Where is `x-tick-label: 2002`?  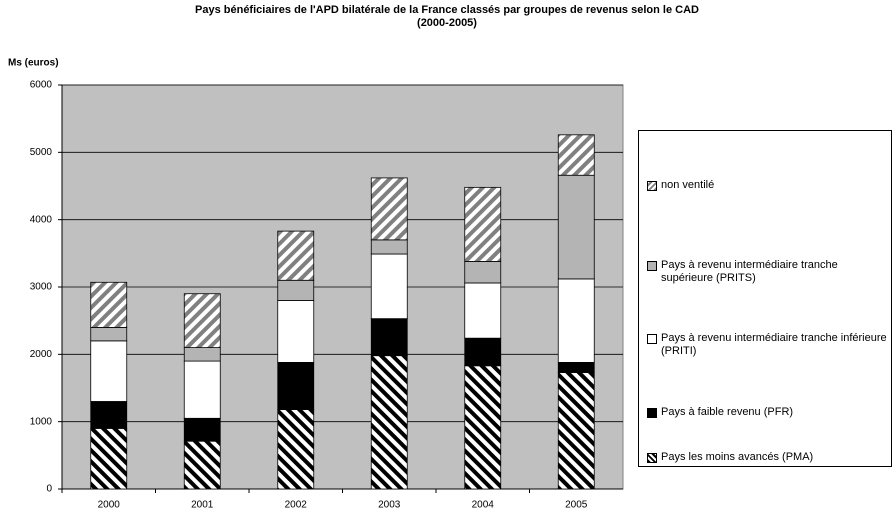
x-tick-label: 2002 is located at coordinates (296, 505).